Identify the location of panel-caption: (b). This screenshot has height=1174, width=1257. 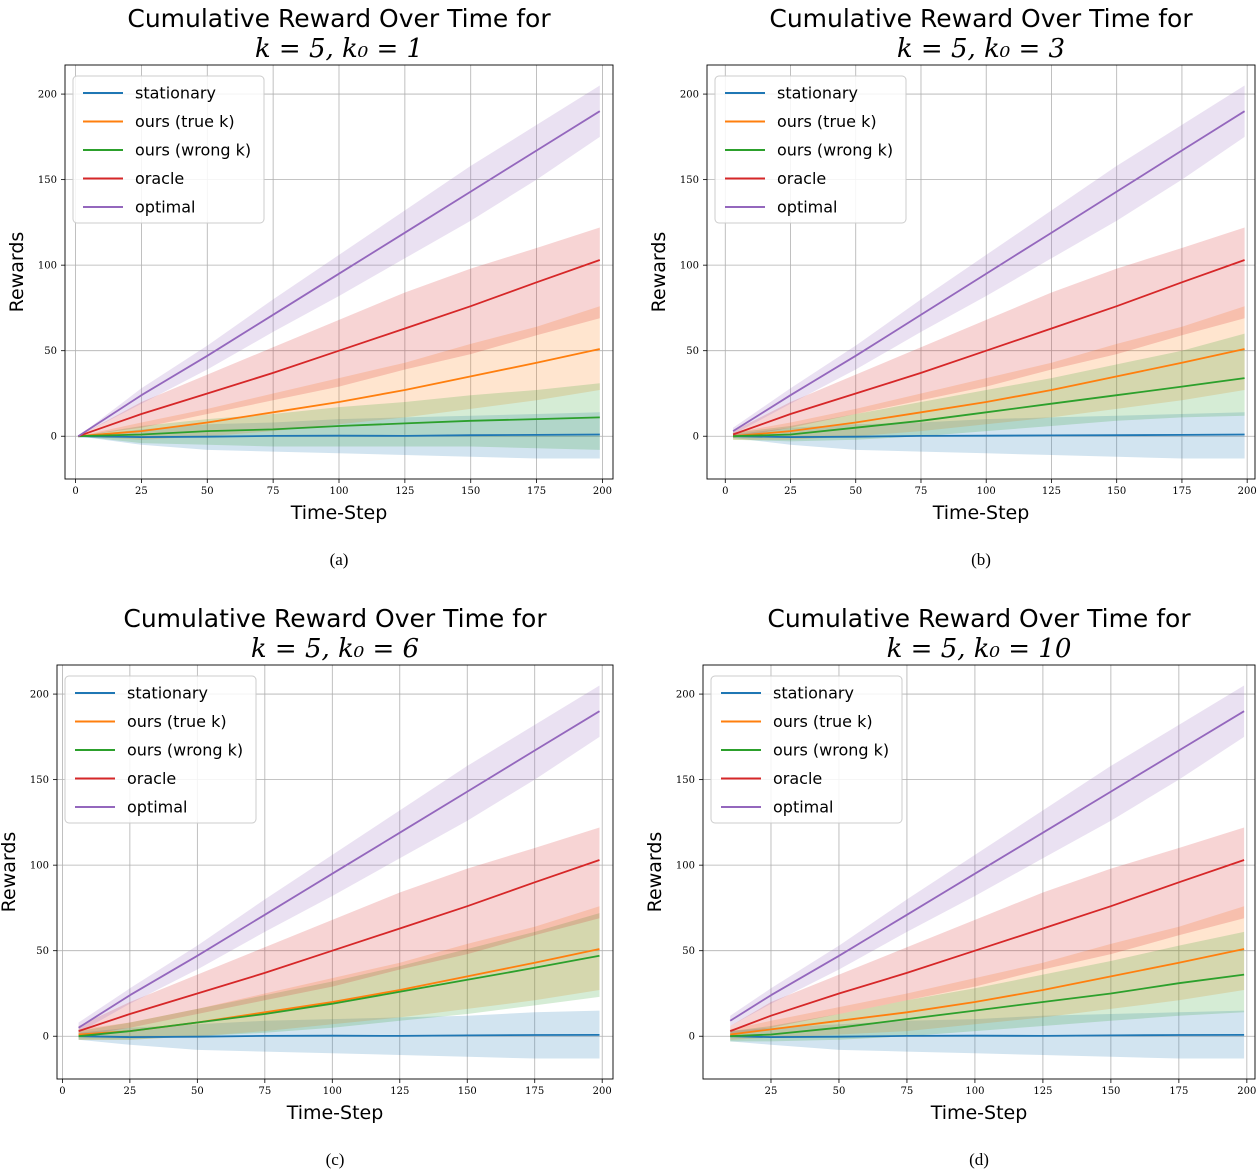
(981, 559).